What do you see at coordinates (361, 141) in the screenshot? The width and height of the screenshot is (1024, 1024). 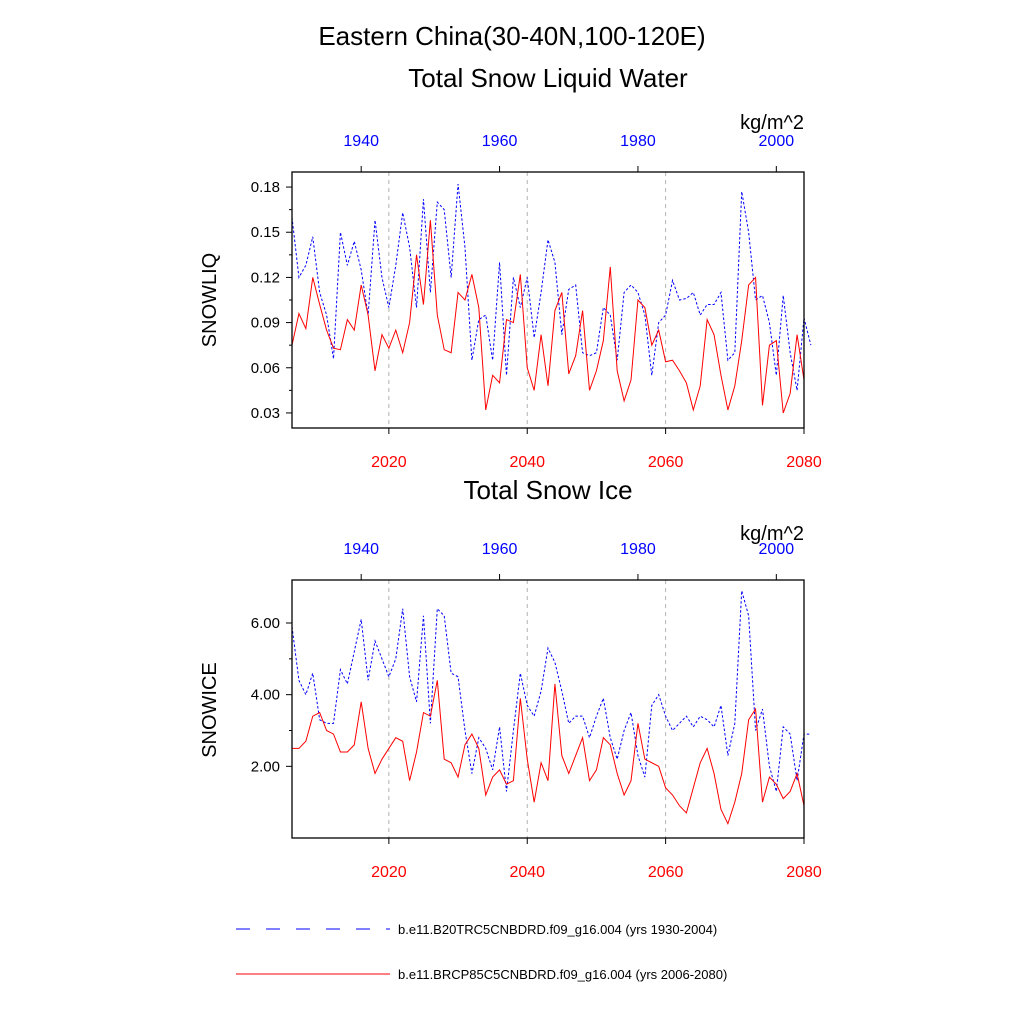 I see `snowliq-top-tick-label: 1940` at bounding box center [361, 141].